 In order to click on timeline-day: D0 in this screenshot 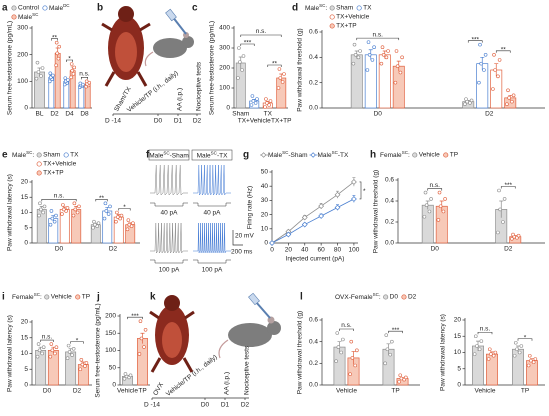, I will do `click(158, 121)`.